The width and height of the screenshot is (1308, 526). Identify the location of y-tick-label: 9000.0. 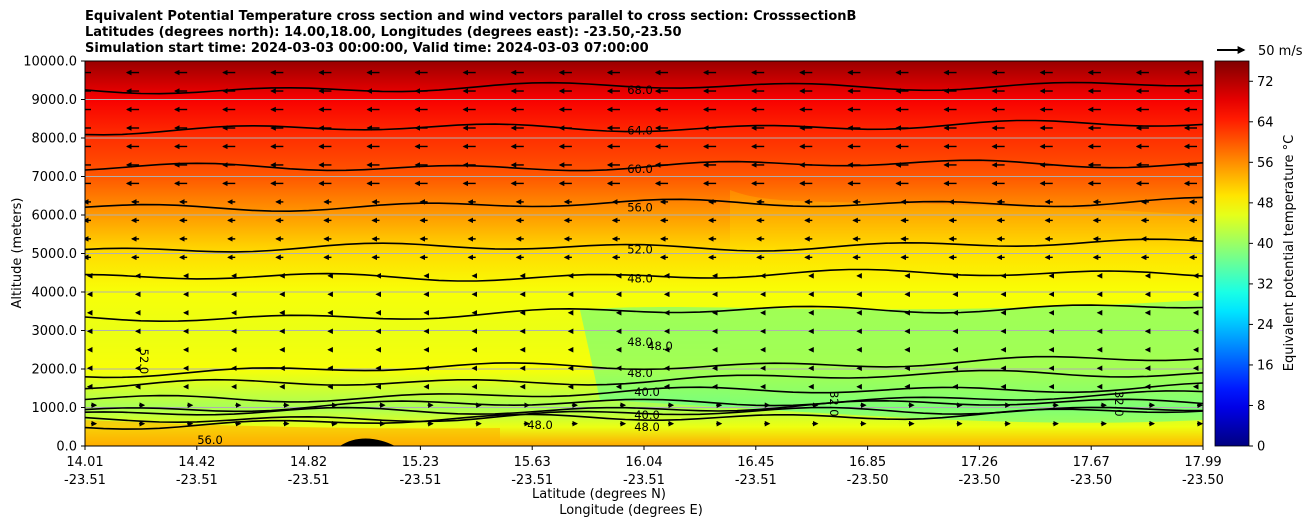
(55, 100).